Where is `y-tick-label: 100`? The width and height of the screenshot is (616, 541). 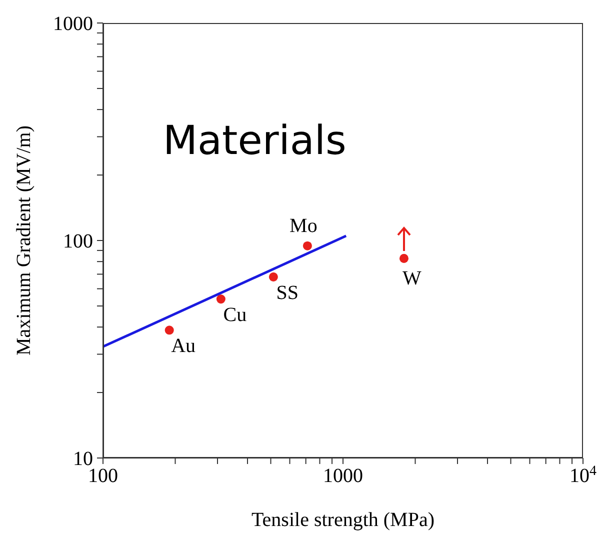 y-tick-label: 100 is located at coordinates (78, 241).